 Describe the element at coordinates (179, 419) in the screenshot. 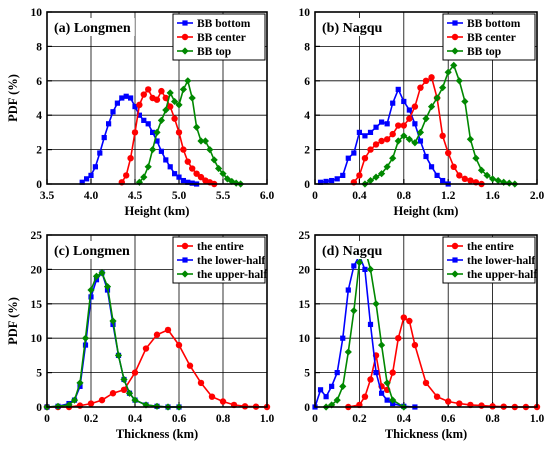

I see `x-tick-label: 0.6` at that location.